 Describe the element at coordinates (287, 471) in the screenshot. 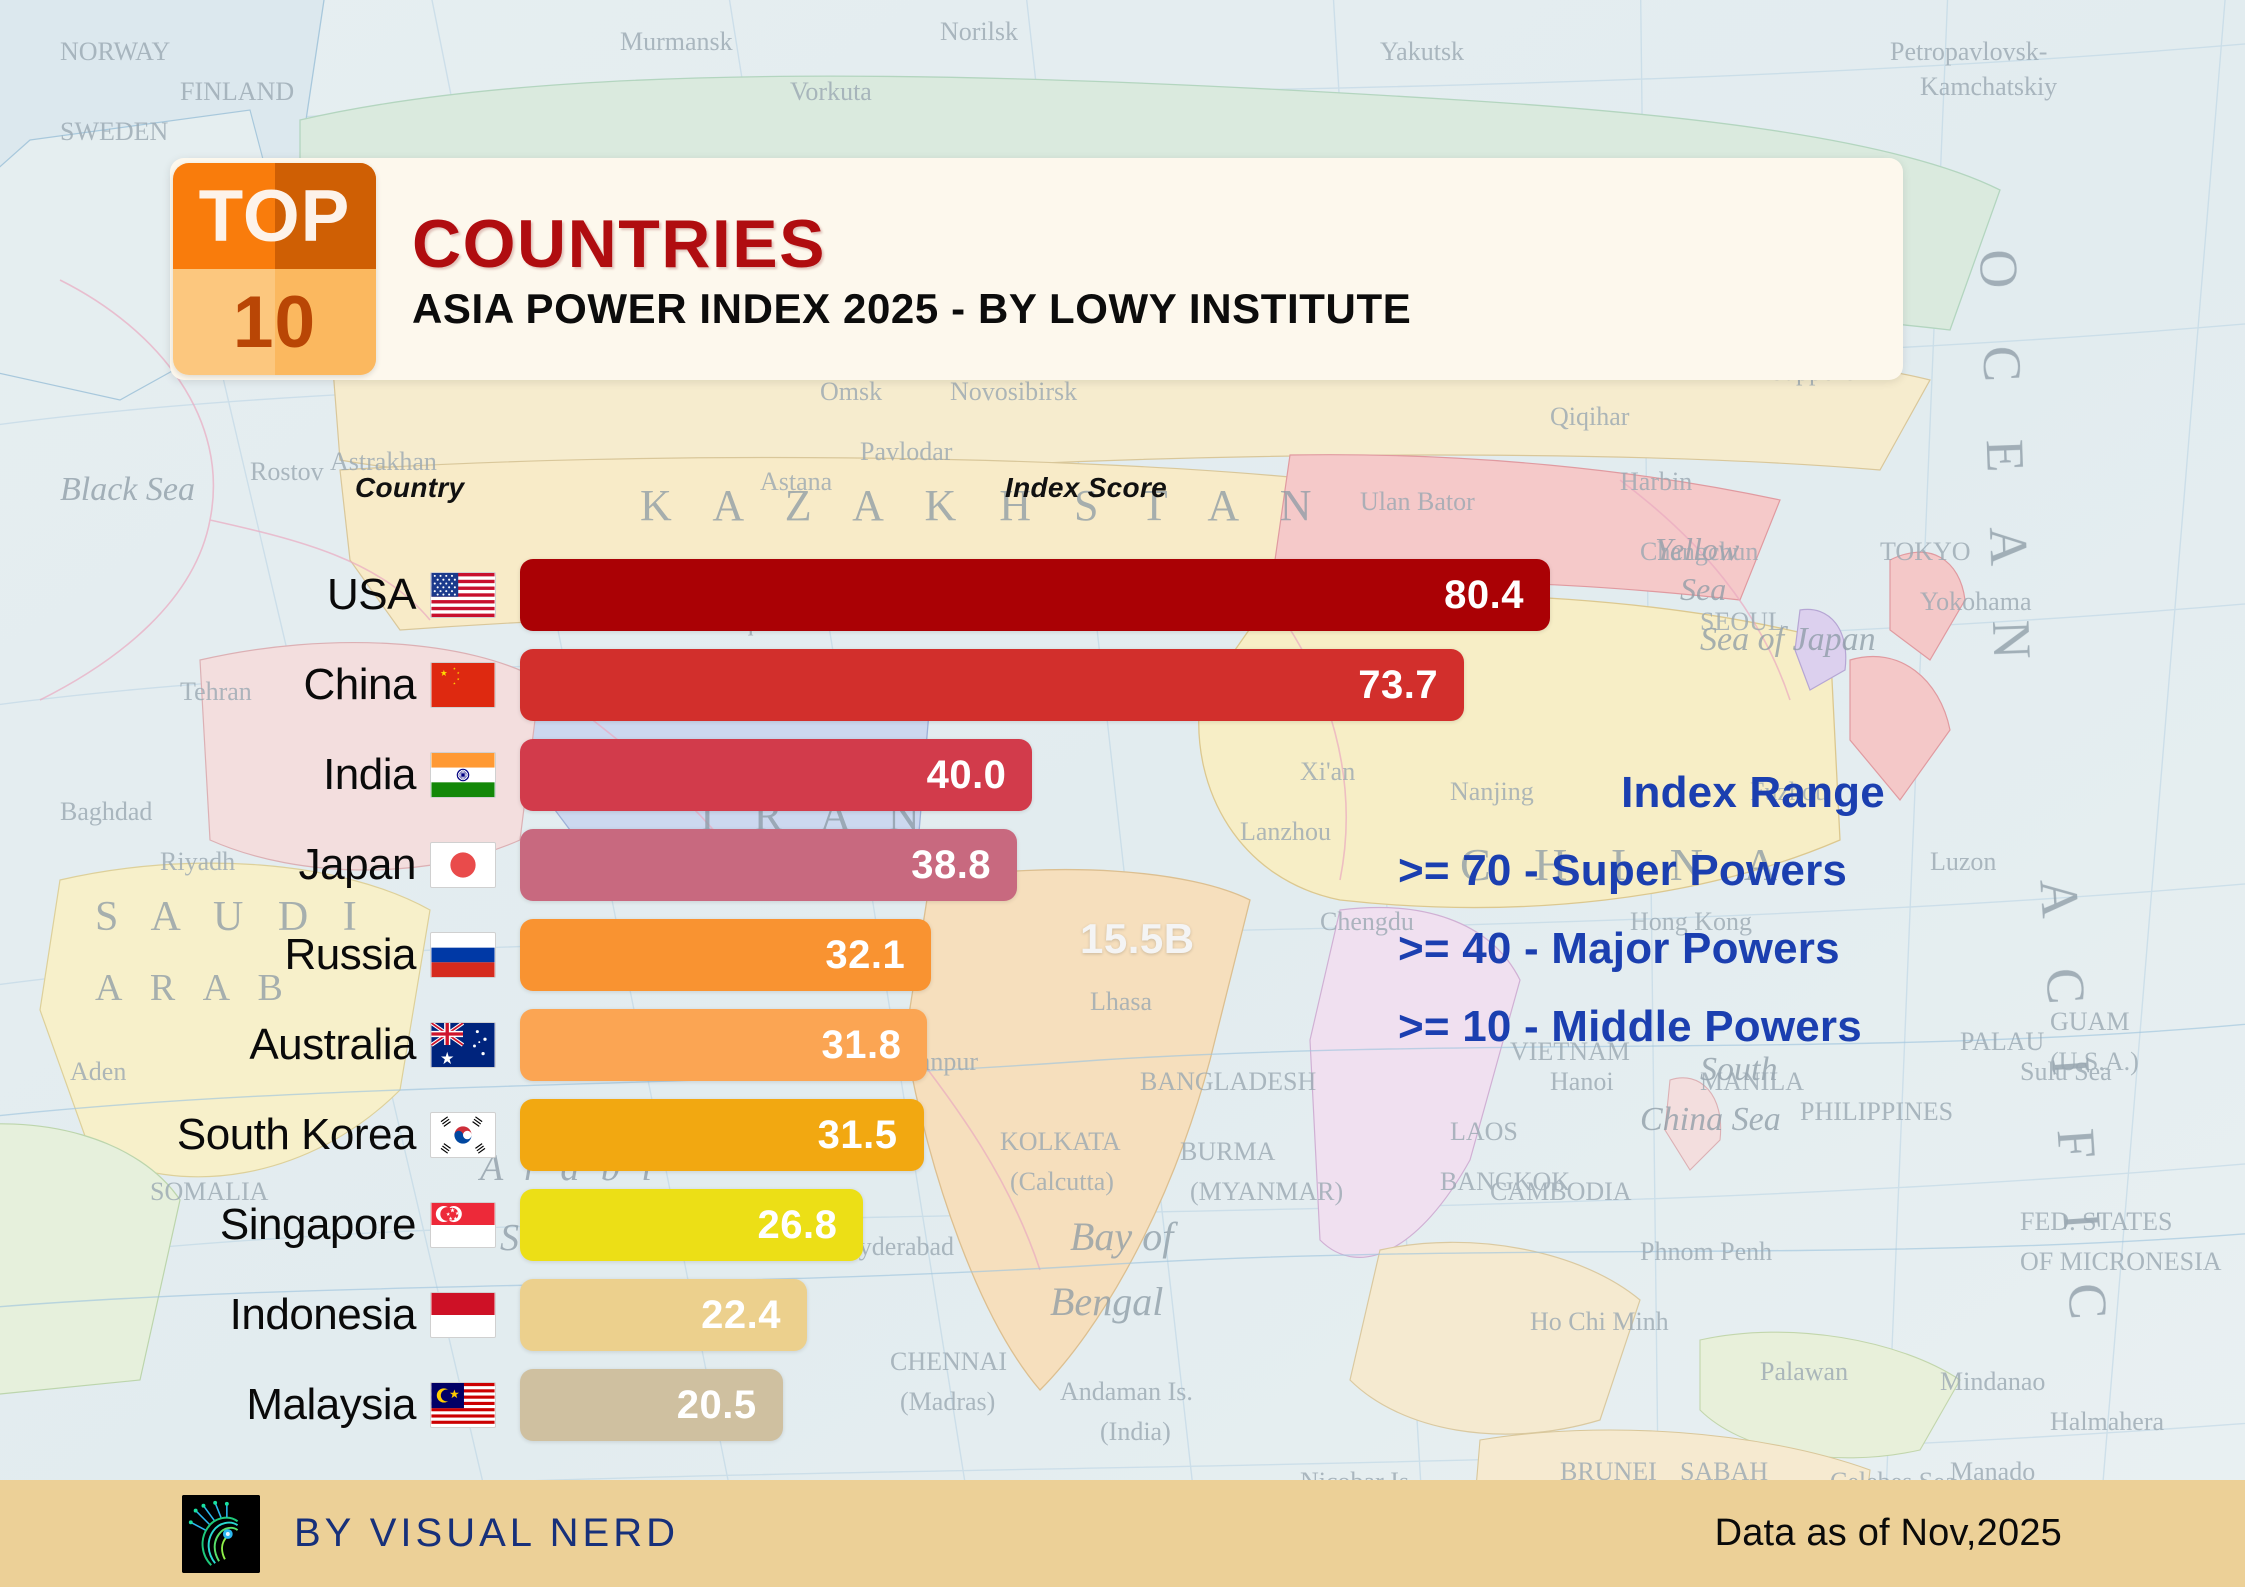

I see `svg-text: Rostov` at that location.